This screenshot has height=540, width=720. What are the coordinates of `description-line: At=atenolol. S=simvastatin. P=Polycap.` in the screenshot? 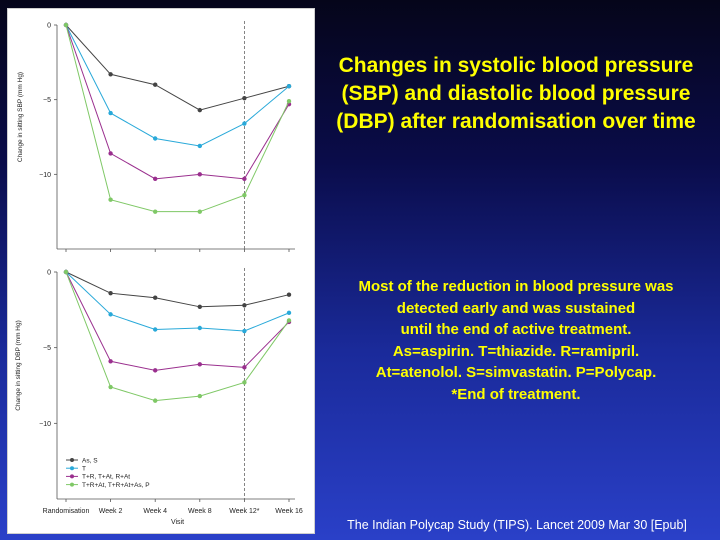 It's located at (516, 372).